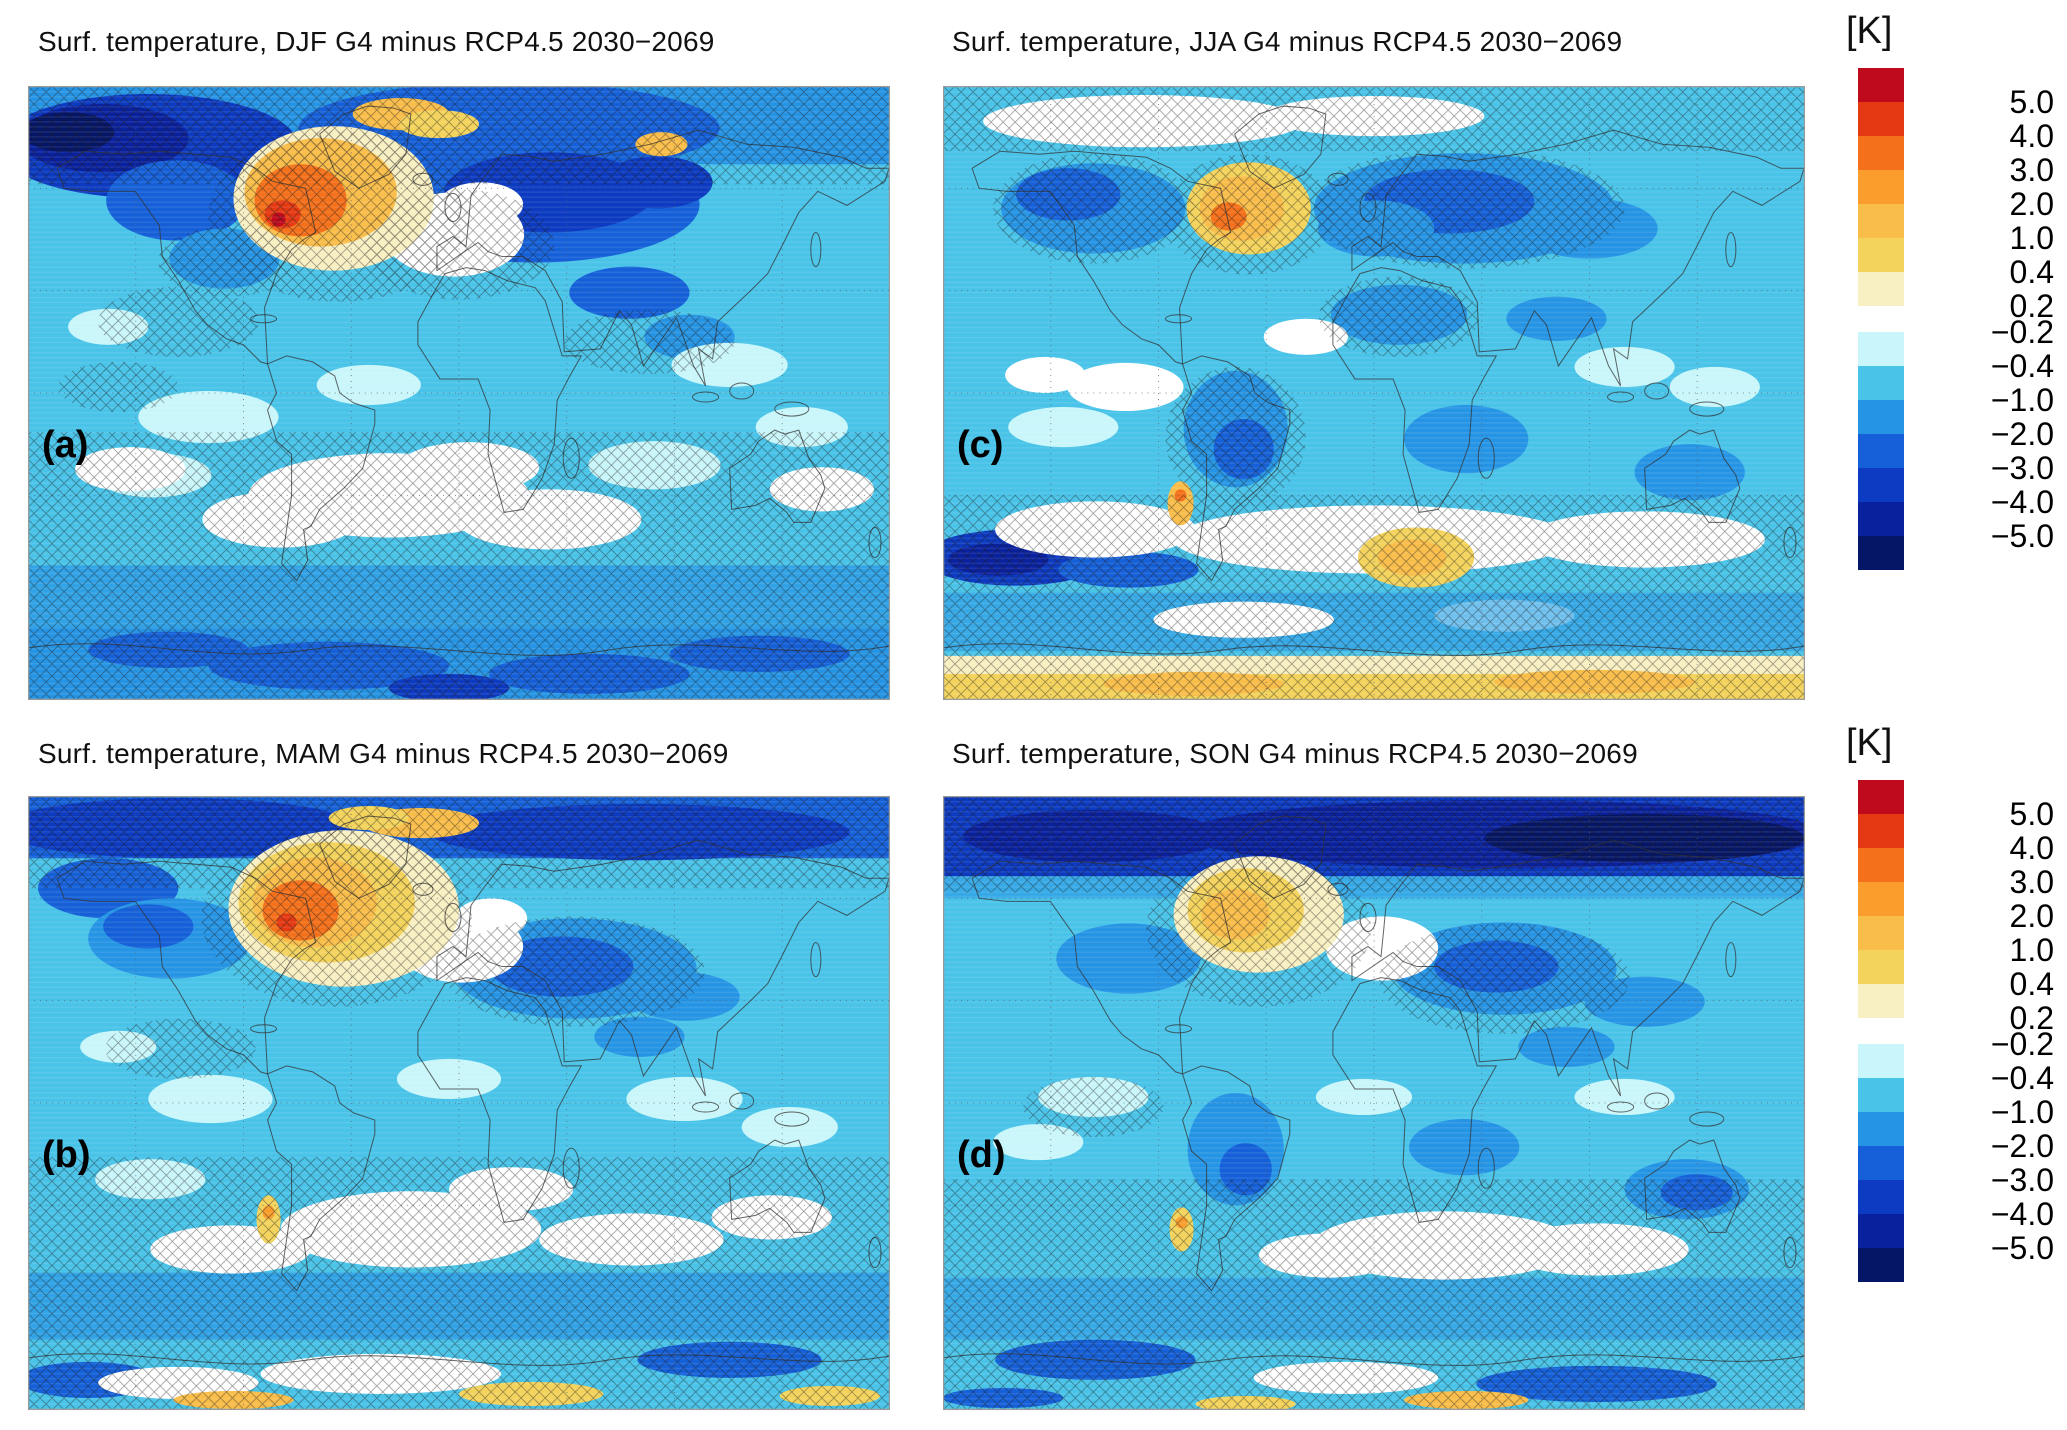 Image resolution: width=2067 pixels, height=1430 pixels. What do you see at coordinates (981, 1155) in the screenshot?
I see `panel-label-d: (d)` at bounding box center [981, 1155].